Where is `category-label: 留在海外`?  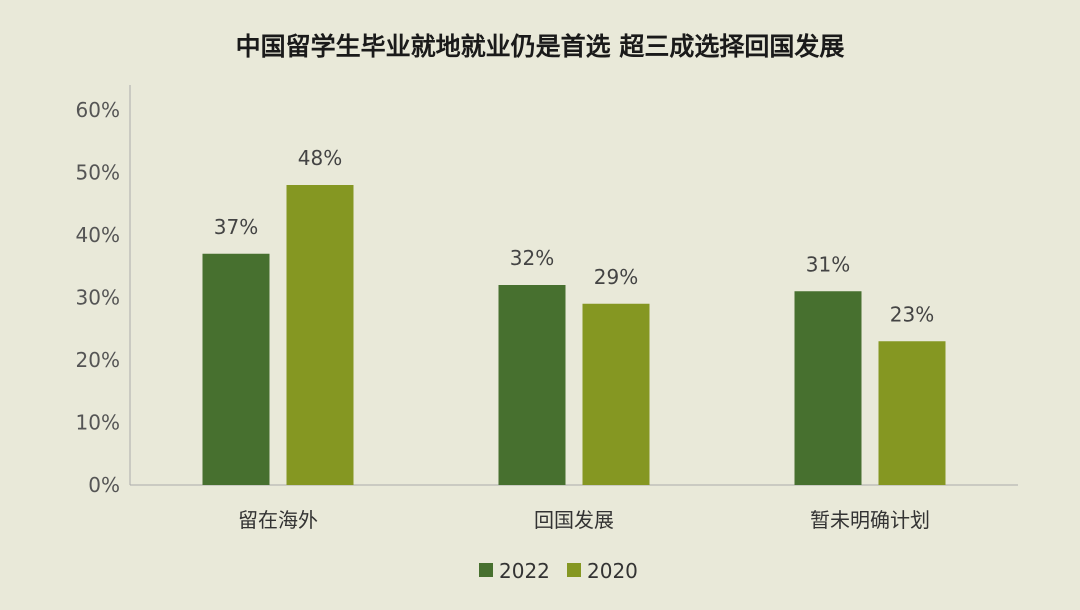 category-label: 留在海外 is located at coordinates (278, 520).